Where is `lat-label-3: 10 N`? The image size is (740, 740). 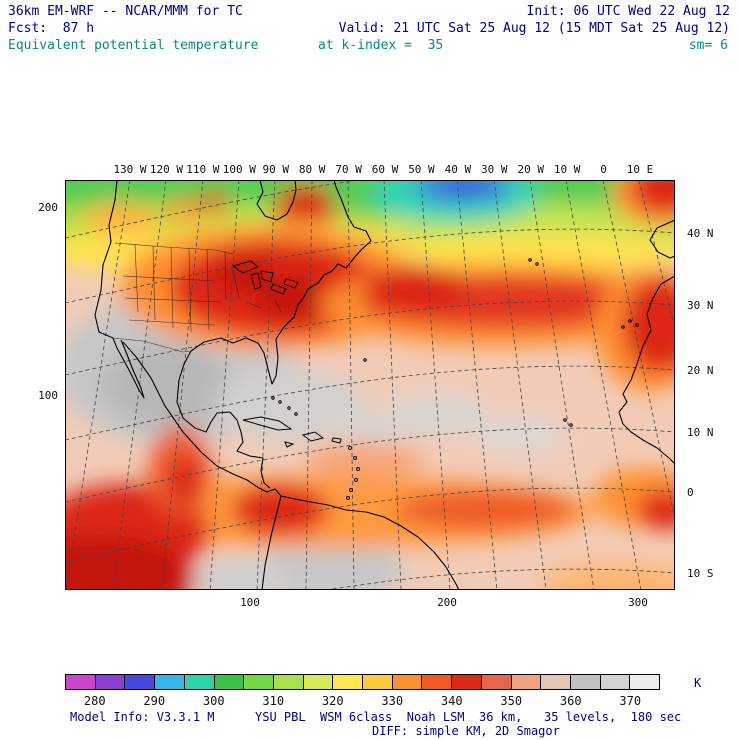
lat-label-3: 10 N is located at coordinates (700, 432).